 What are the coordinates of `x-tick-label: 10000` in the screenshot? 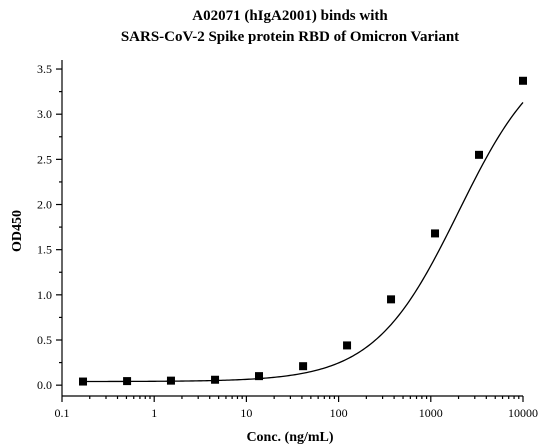 It's located at (523, 413).